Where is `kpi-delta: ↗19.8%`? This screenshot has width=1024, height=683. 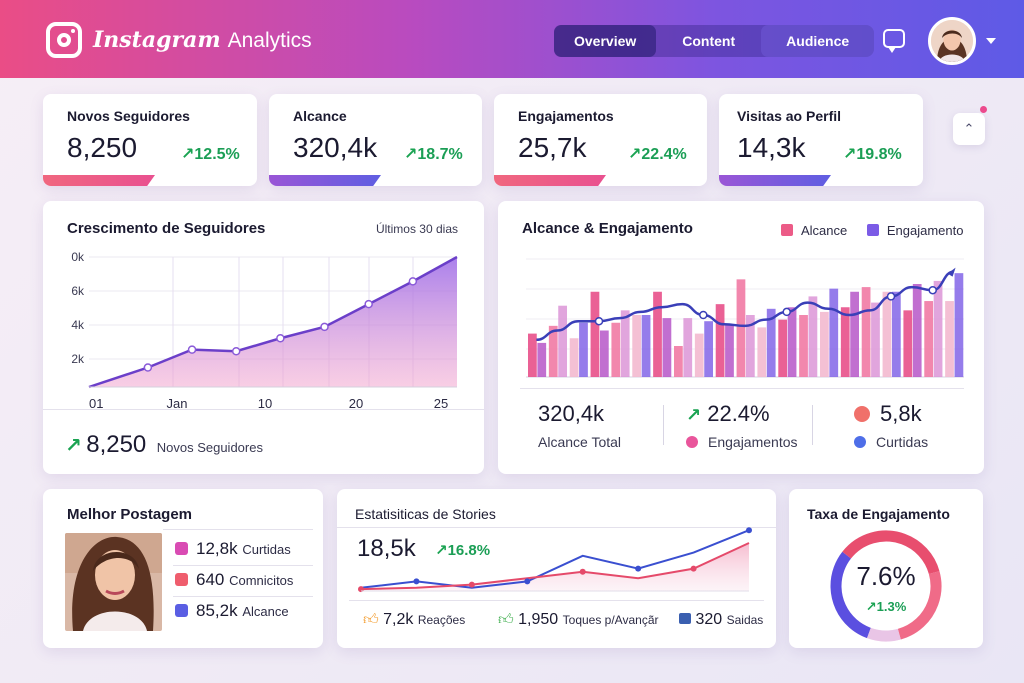
kpi-delta: ↗19.8% is located at coordinates (872, 154).